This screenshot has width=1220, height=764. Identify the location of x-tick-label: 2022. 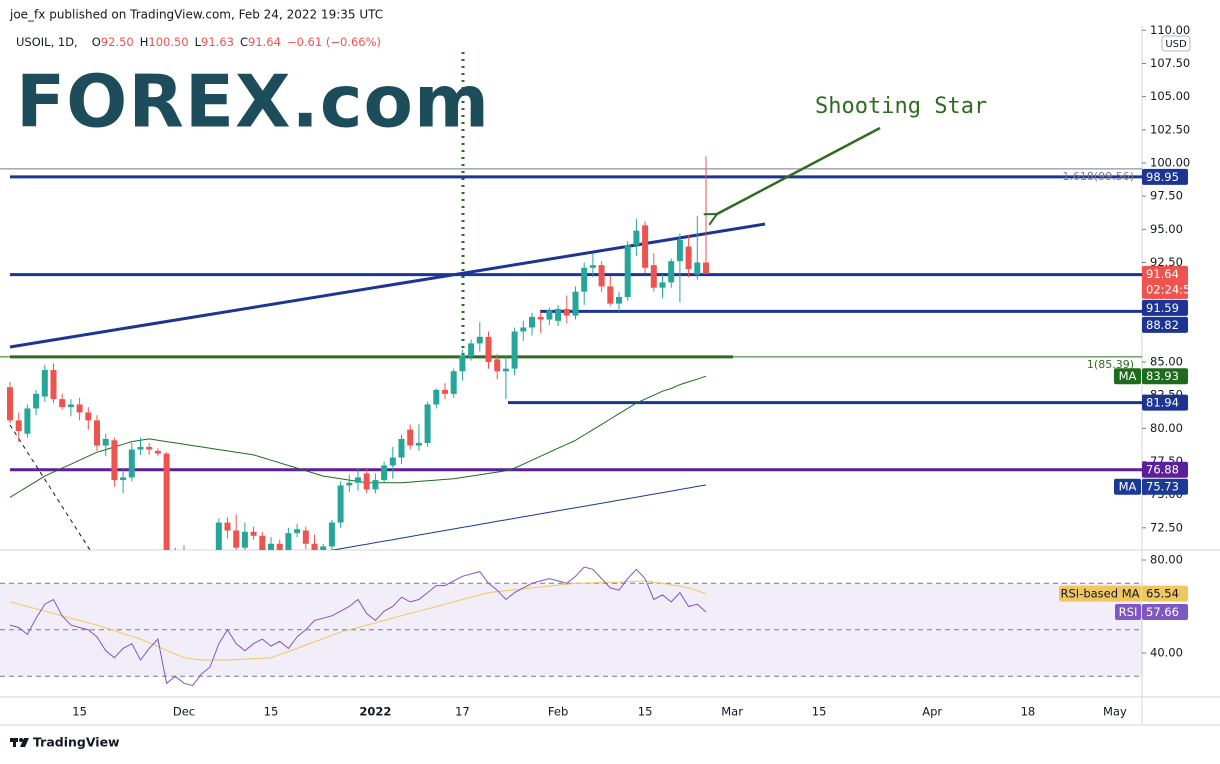
(375, 712).